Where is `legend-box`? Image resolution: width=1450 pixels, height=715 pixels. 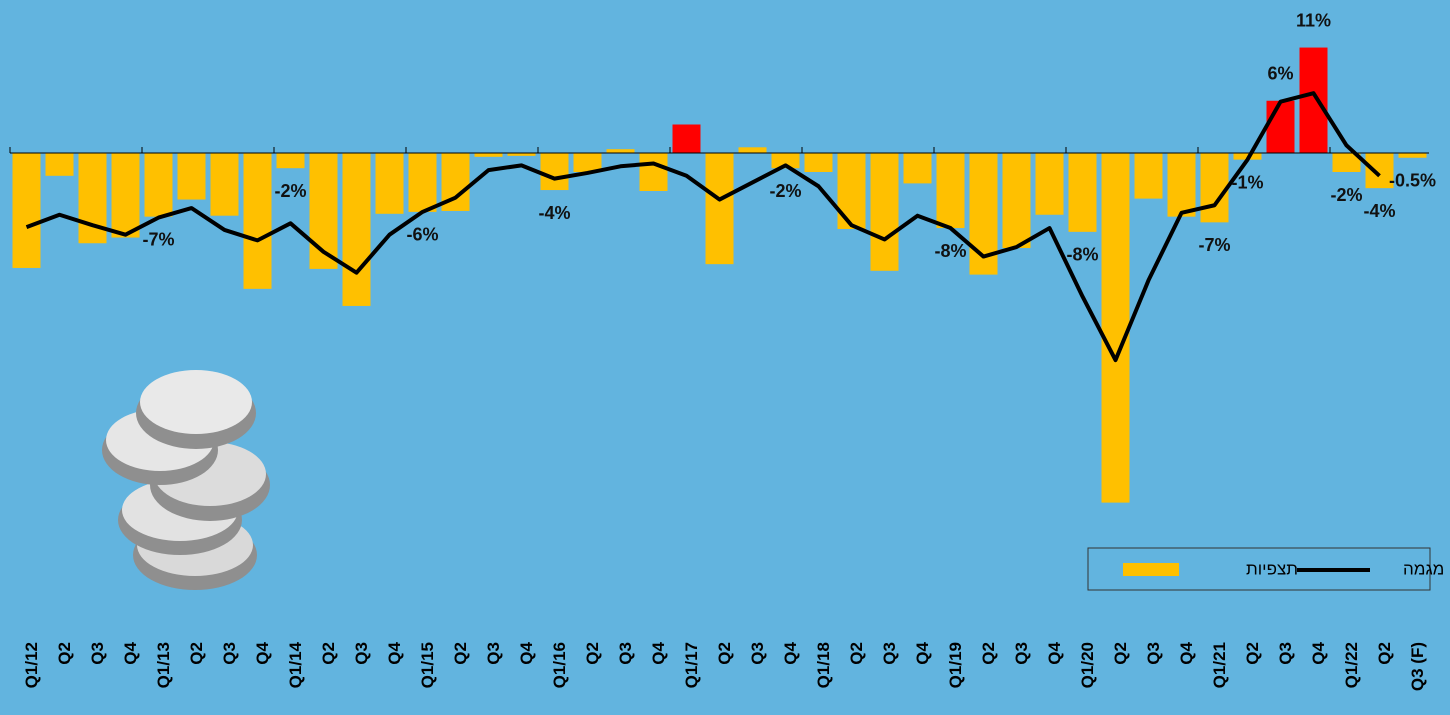 legend-box is located at coordinates (1259, 569).